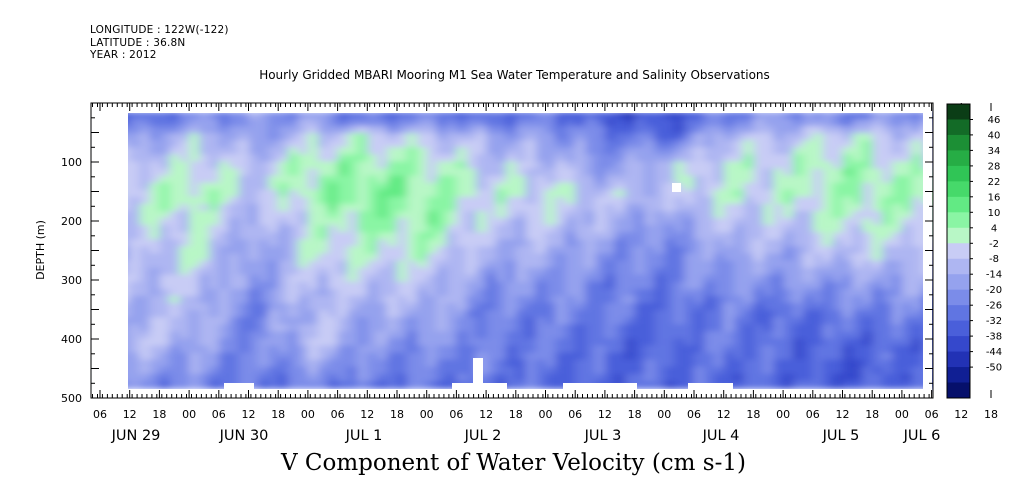  What do you see at coordinates (813, 414) in the screenshot?
I see `x-hour-tick-label: 06` at bounding box center [813, 414].